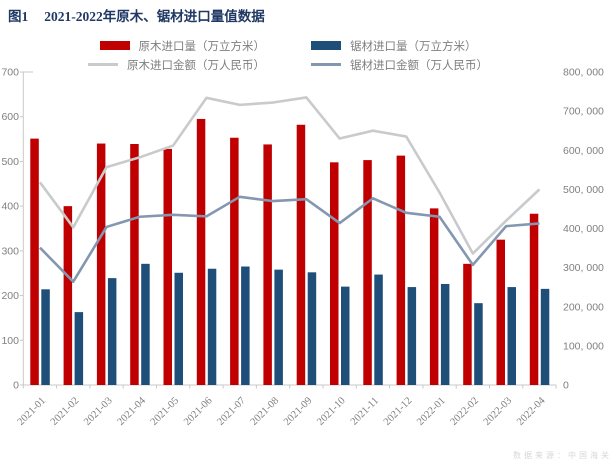  Describe the element at coordinates (154, 16) in the screenshot. I see `chart-title: 2021-2022年原木、锯材进口量值数据` at that location.